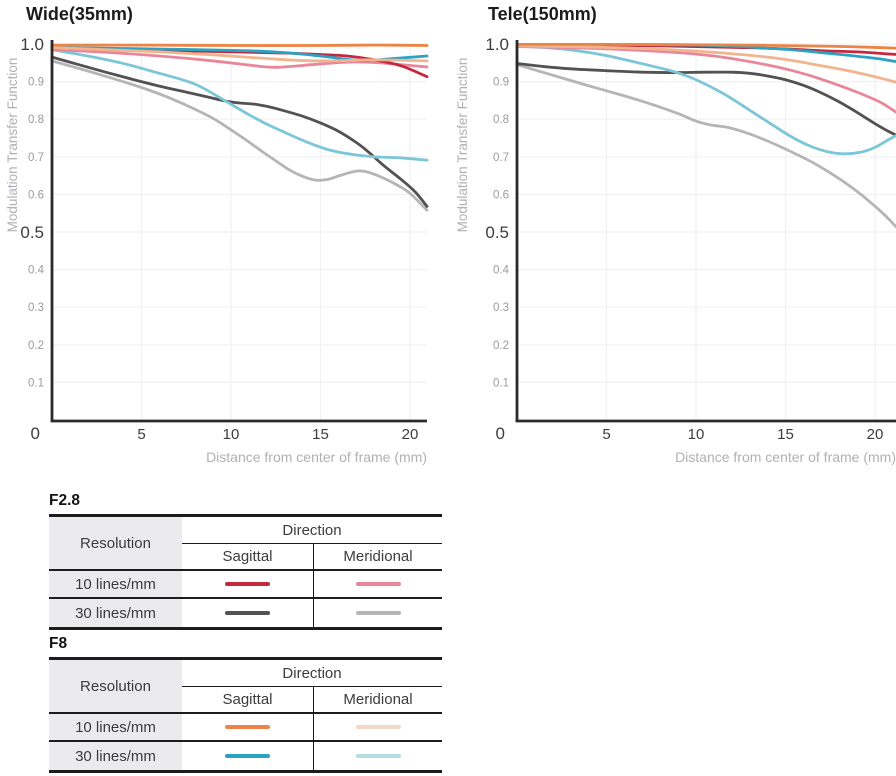 The width and height of the screenshot is (896, 776). What do you see at coordinates (79, 14) in the screenshot?
I see `chart-title-wide: Wide(35mm)` at bounding box center [79, 14].